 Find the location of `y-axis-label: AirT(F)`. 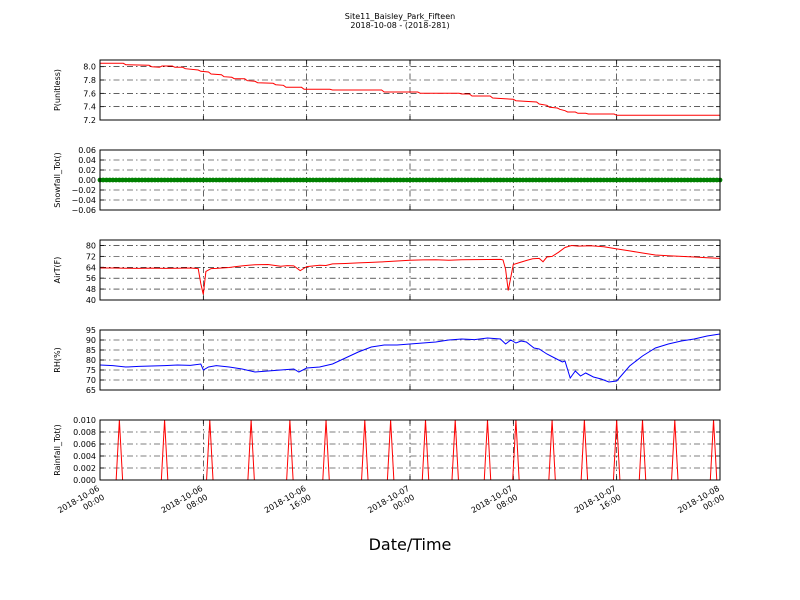

y-axis-label: AirT(F) is located at coordinates (57, 270).